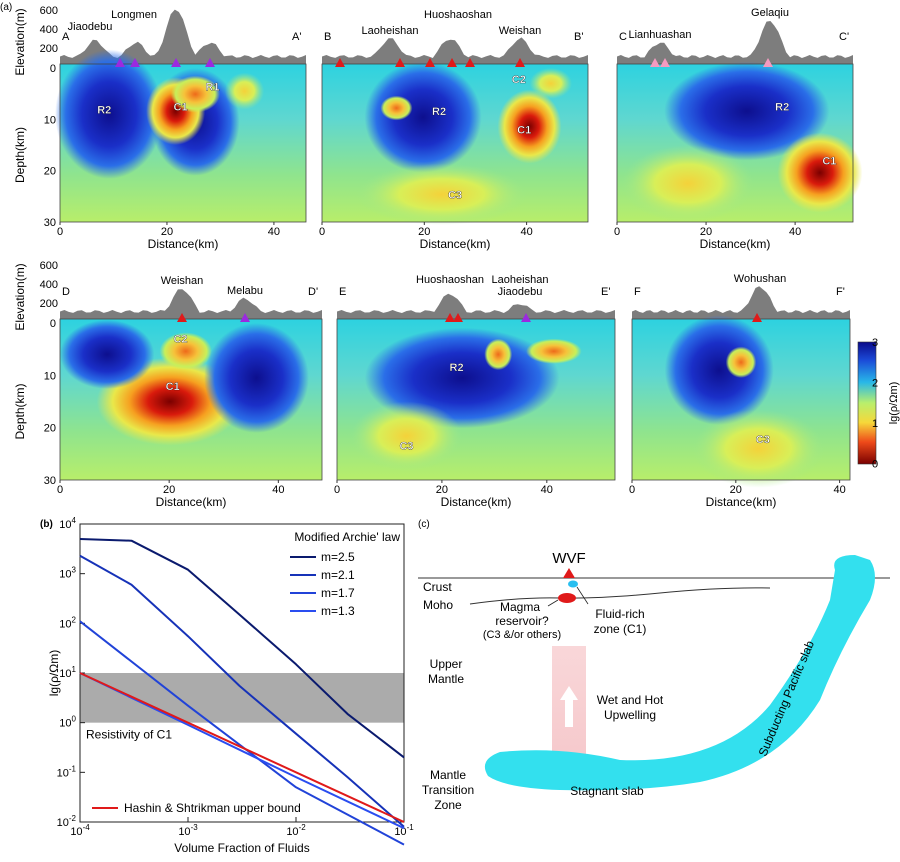  I want to click on magma-pointer, so click(553, 603).